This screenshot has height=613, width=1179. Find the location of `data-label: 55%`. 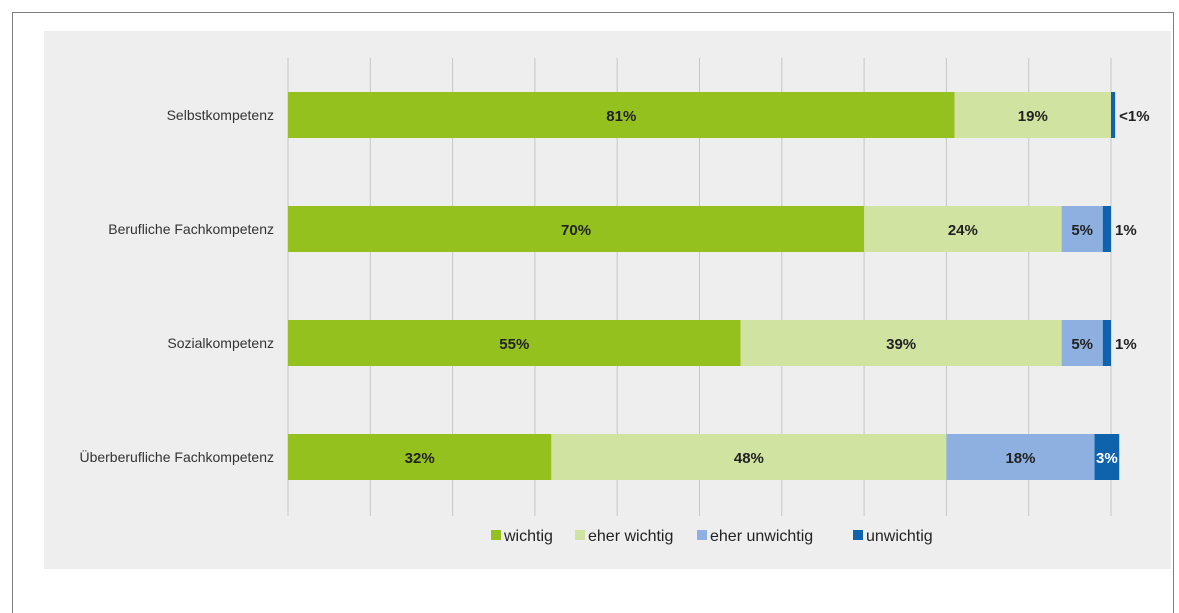

data-label: 55% is located at coordinates (514, 344).